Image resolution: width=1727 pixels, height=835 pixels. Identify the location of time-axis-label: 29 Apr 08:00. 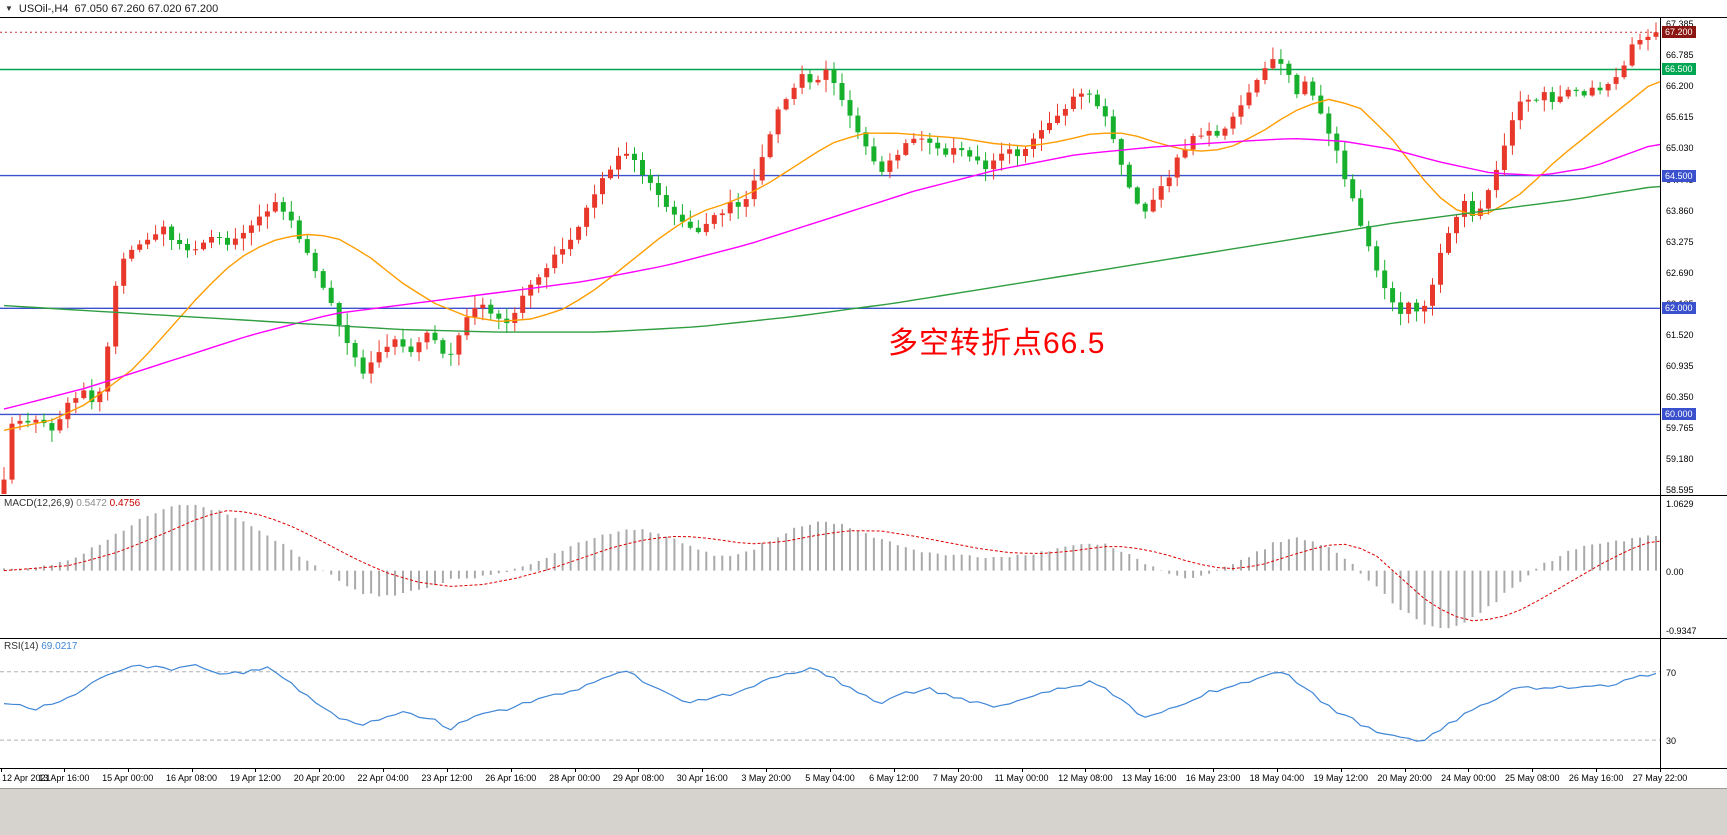
(638, 778).